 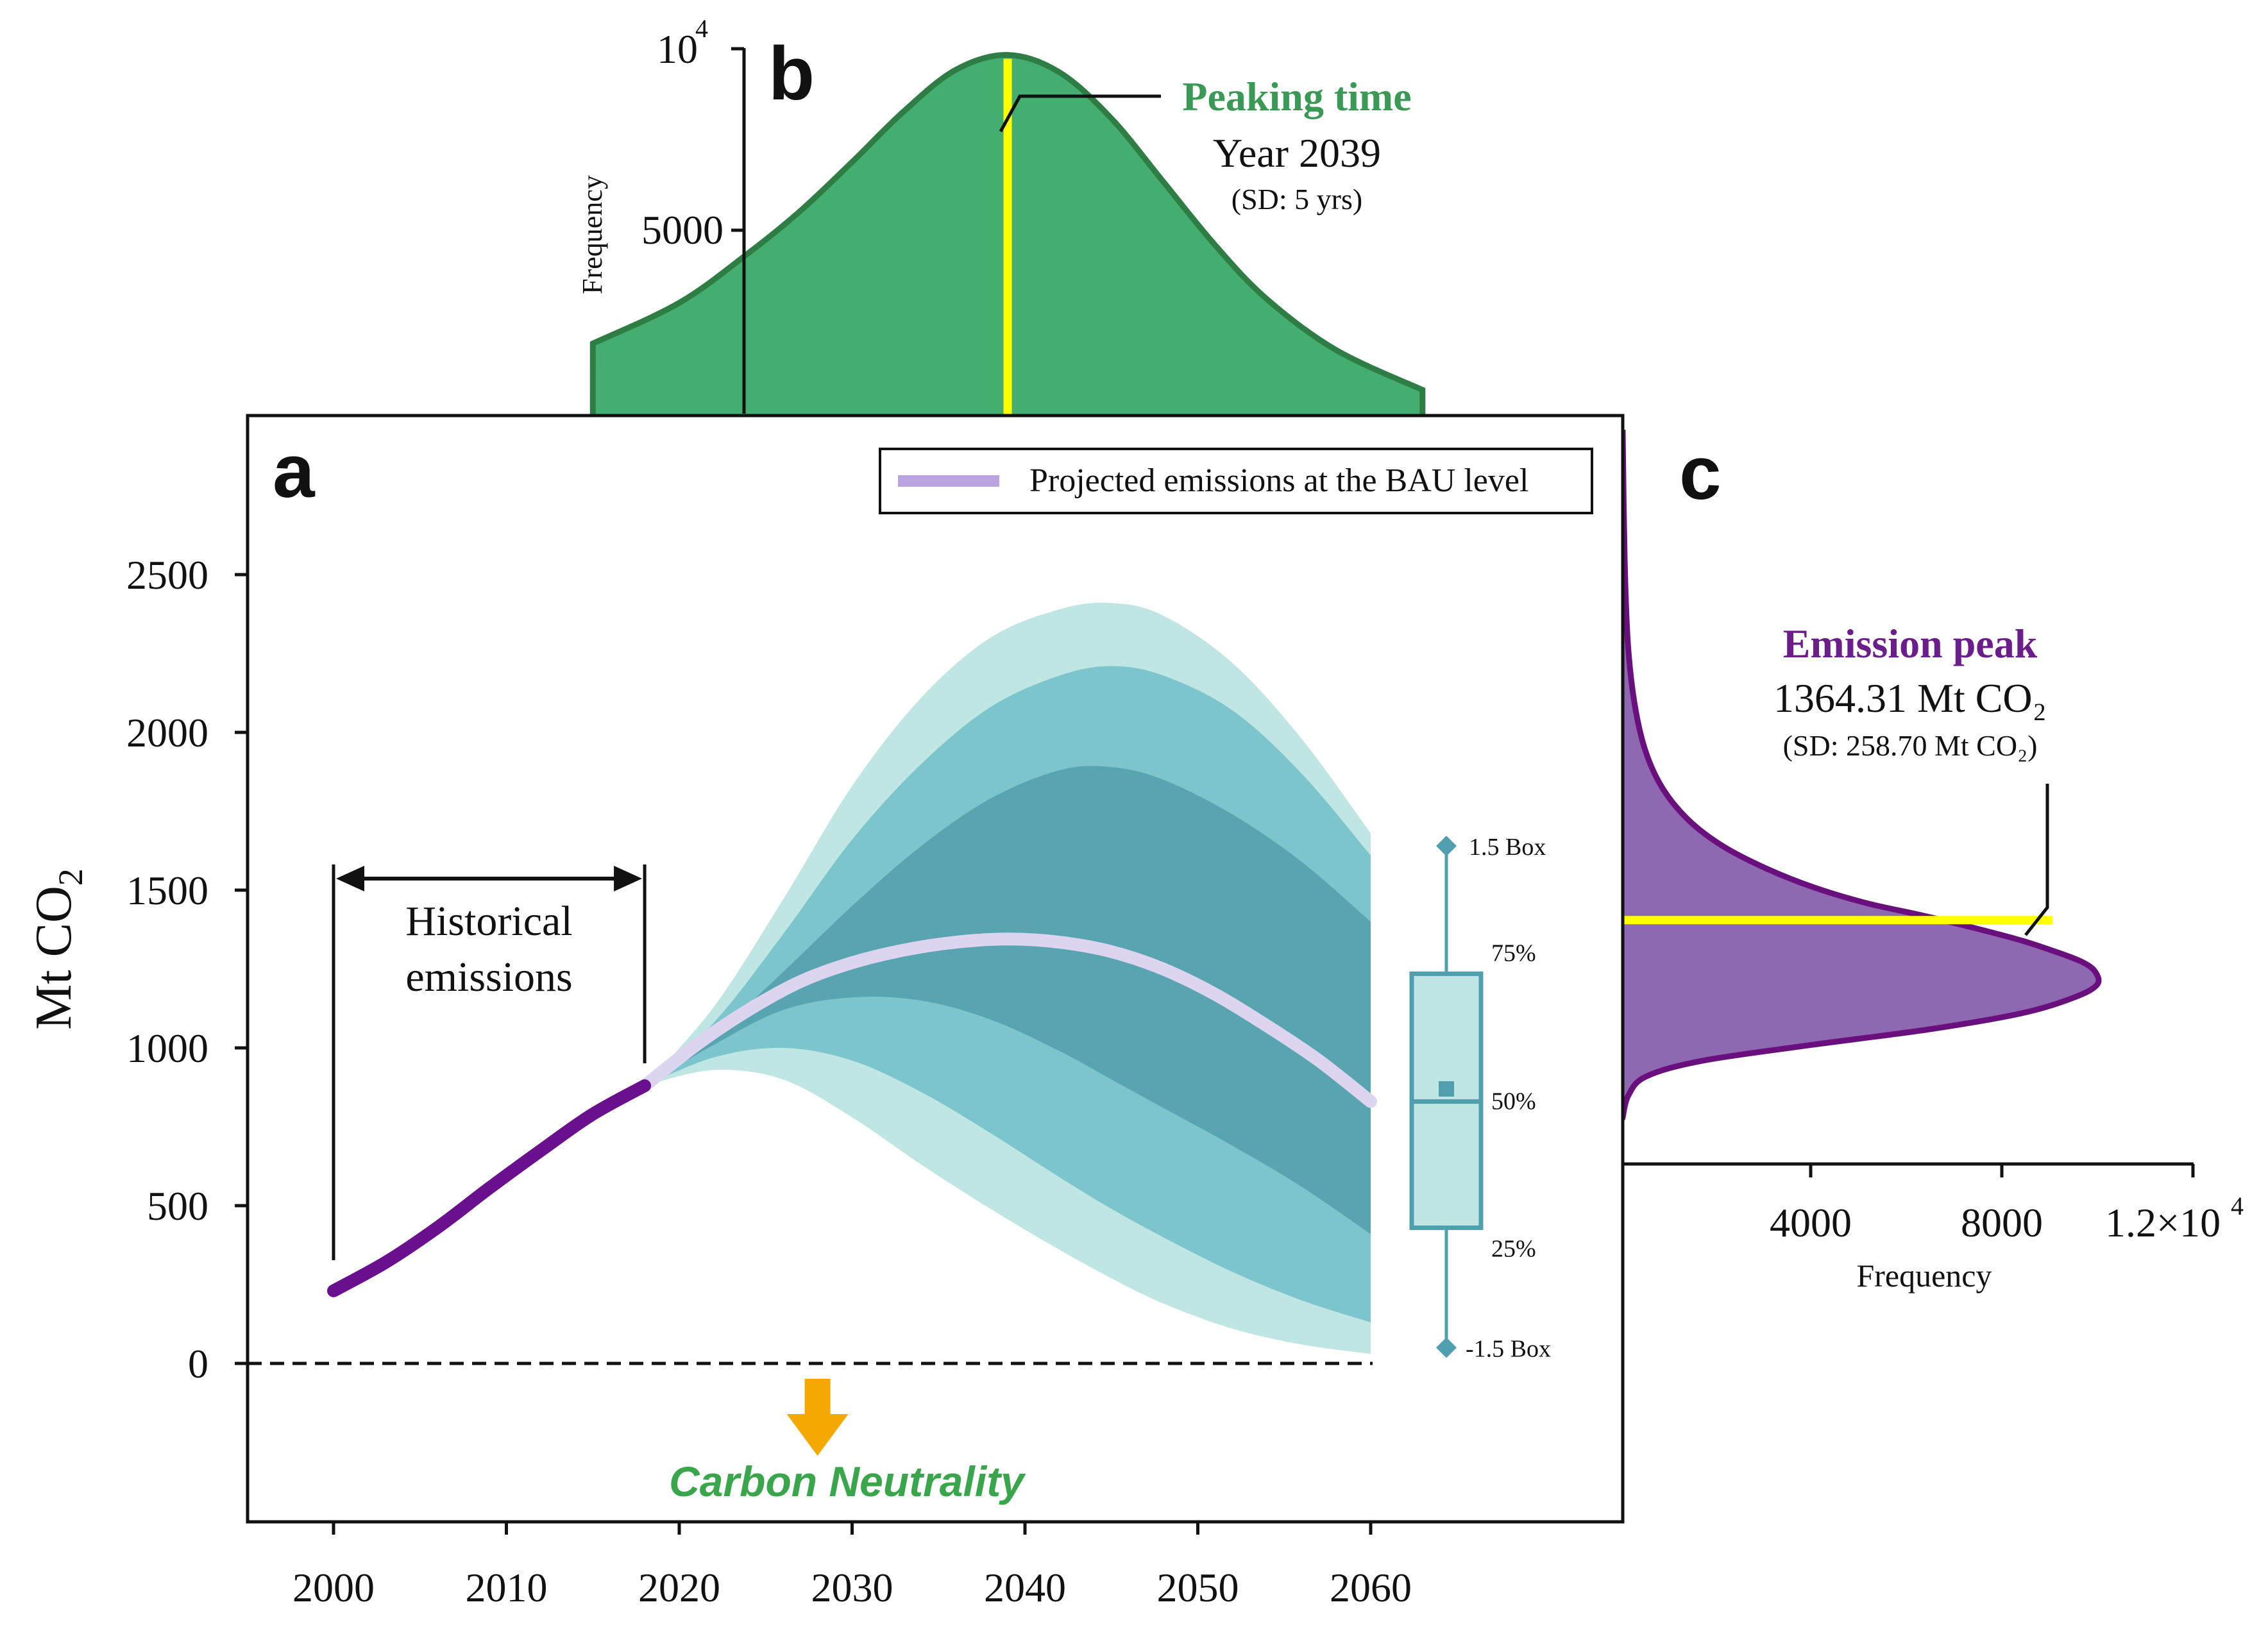 I want to click on a-x-tick-label-2040: 2040, so click(x=1025, y=1587).